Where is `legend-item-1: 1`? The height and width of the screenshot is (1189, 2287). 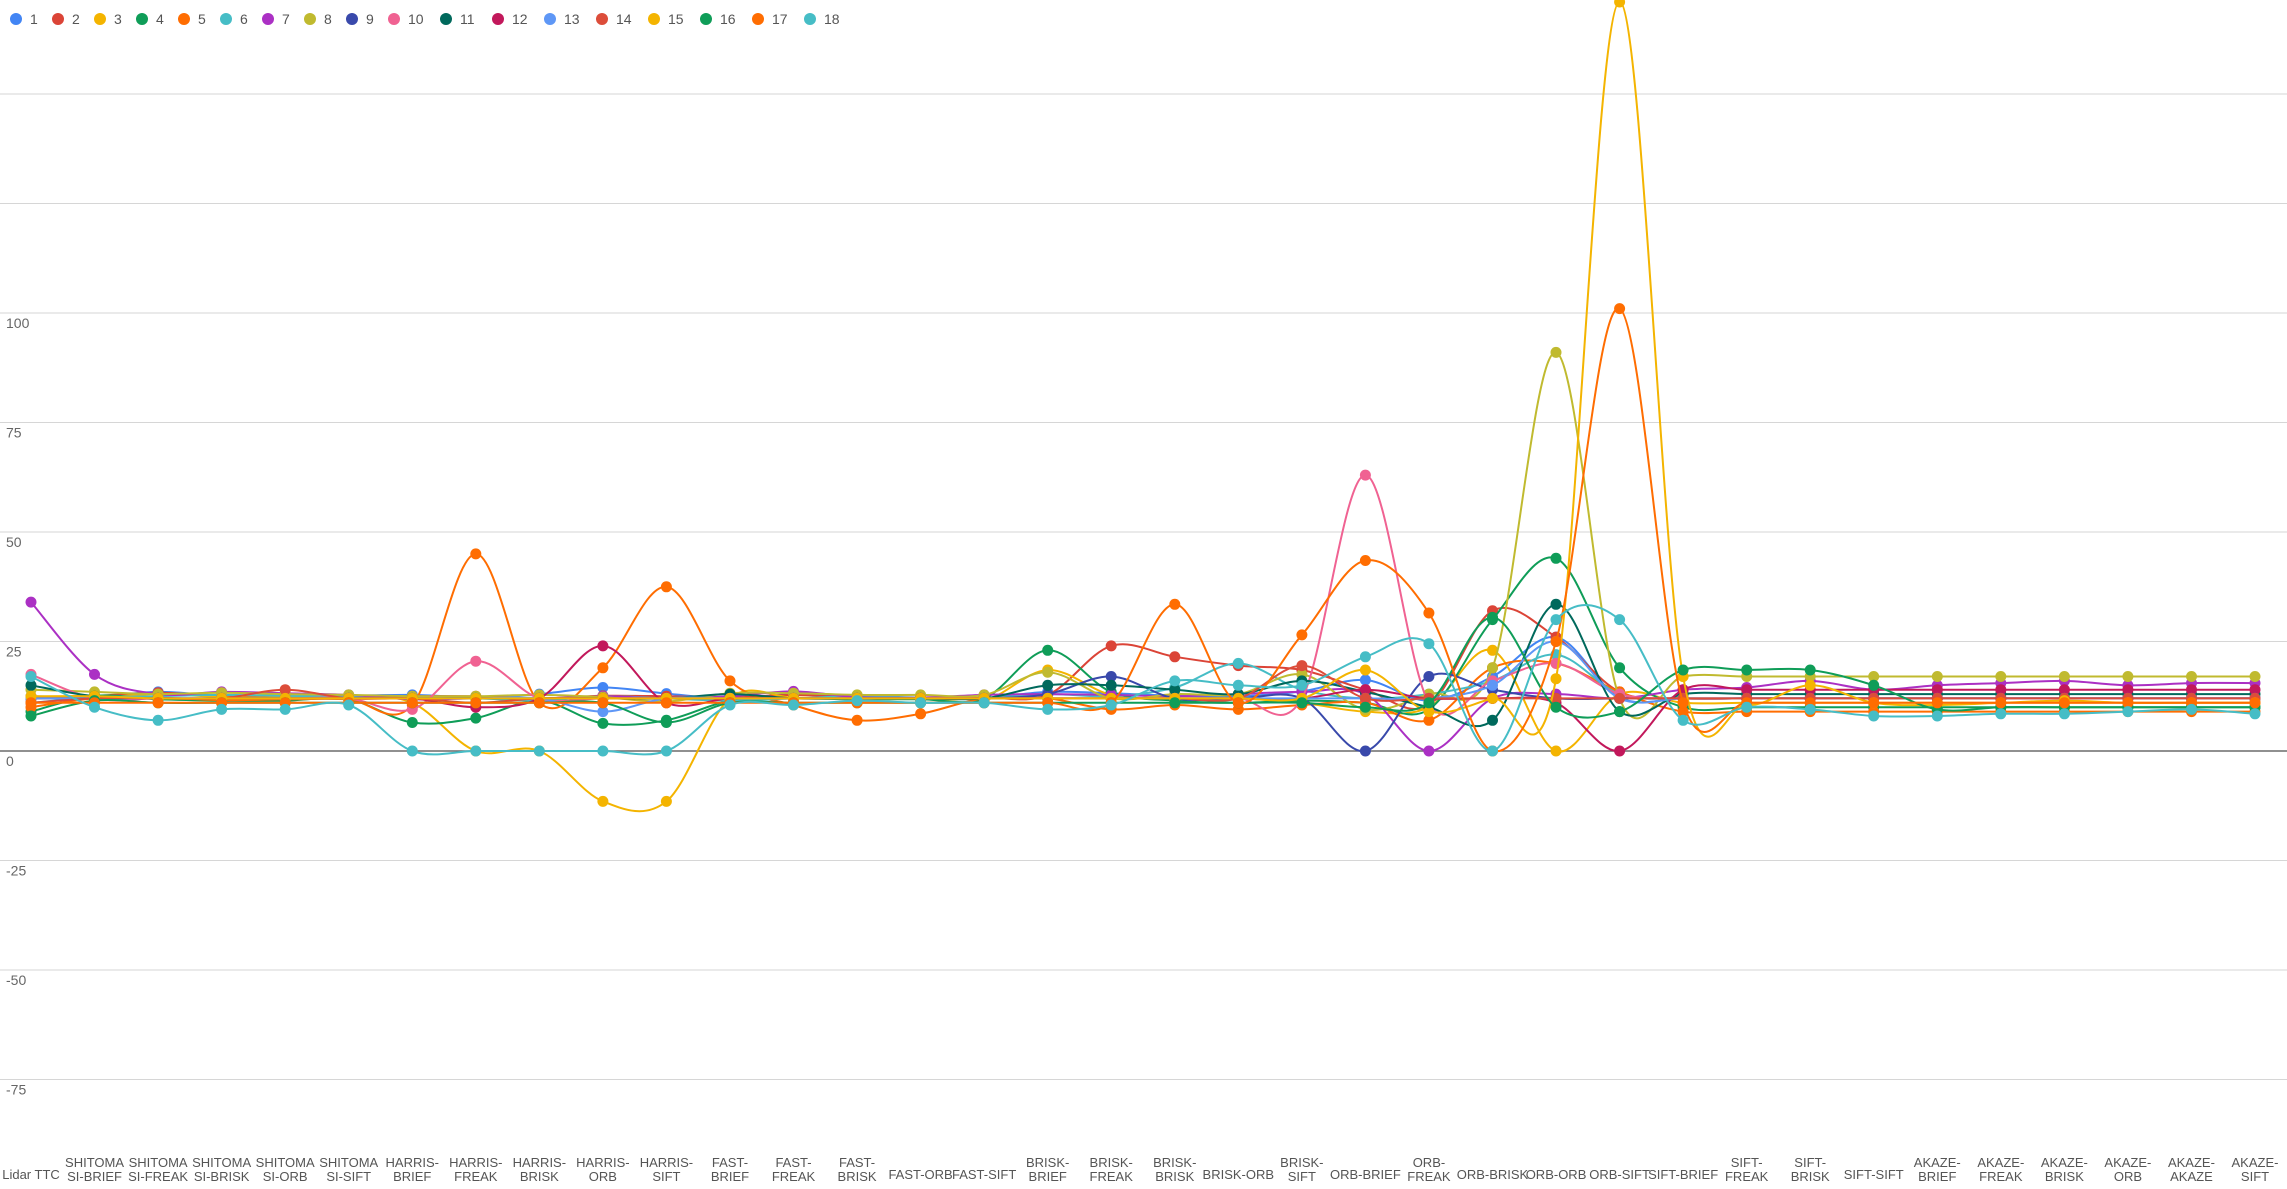 legend-item-1: 1 is located at coordinates (24, 19).